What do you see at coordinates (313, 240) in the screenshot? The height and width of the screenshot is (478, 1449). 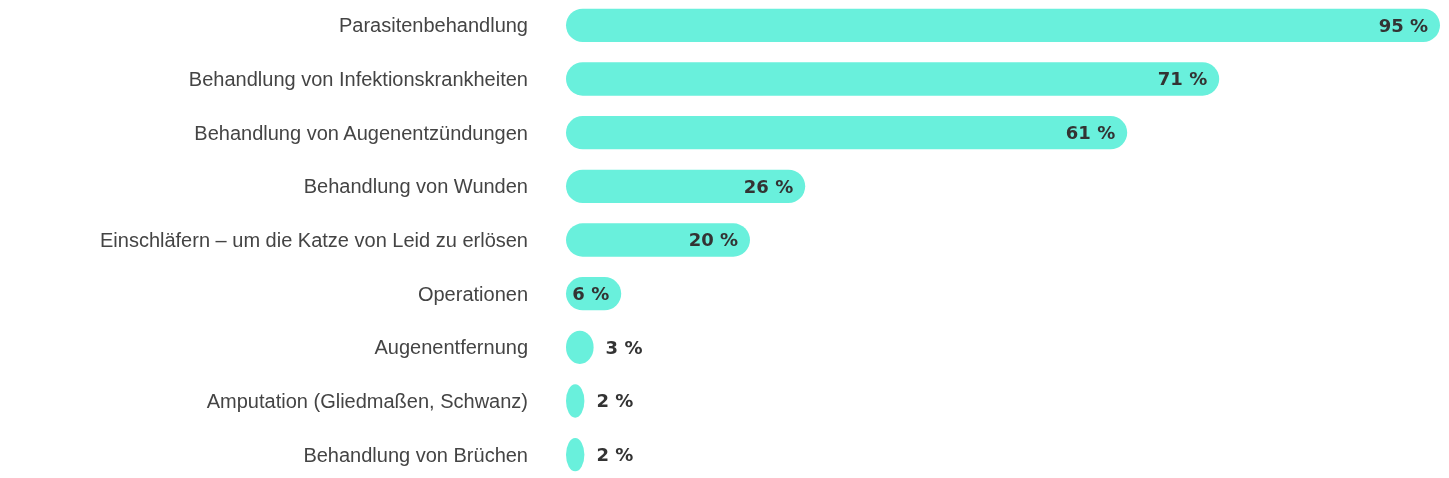 I see `y-tick-label: Einschläfern – um die Katze von Leid zu erlösen` at bounding box center [313, 240].